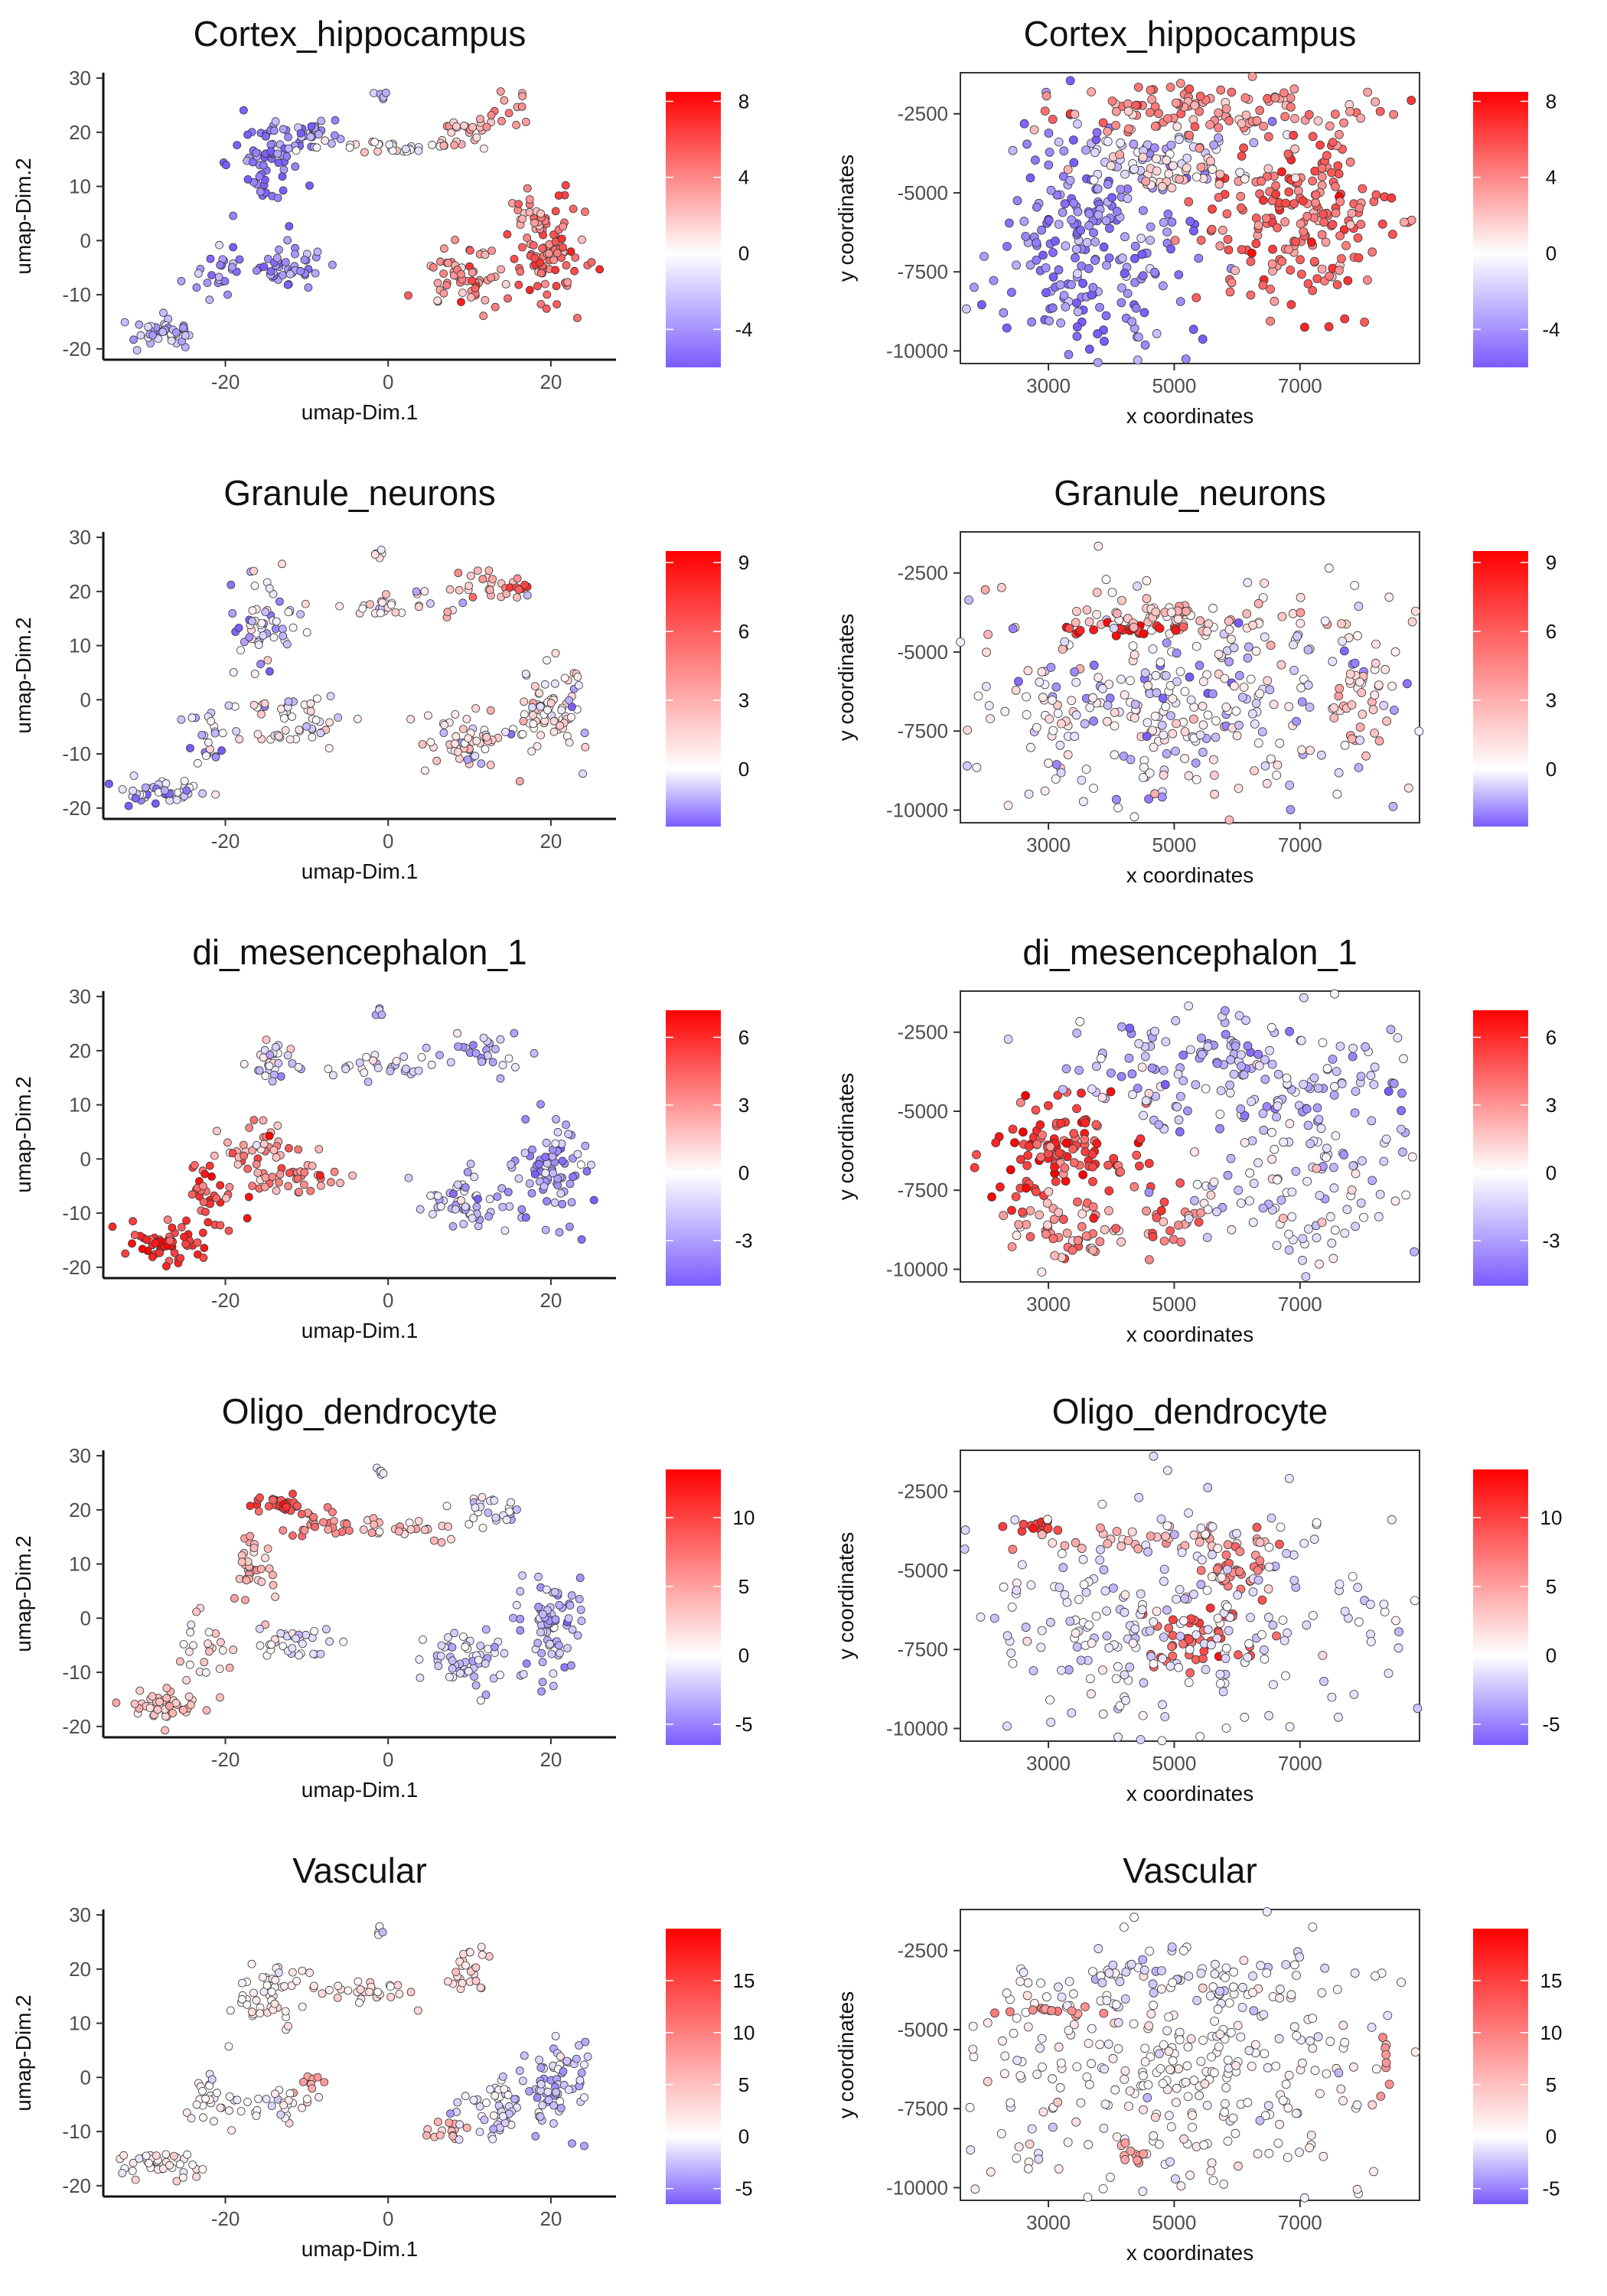 Image resolution: width=1607 pixels, height=2296 pixels. Describe the element at coordinates (1551, 1655) in the screenshot. I see `legend-tick-label: 0` at that location.